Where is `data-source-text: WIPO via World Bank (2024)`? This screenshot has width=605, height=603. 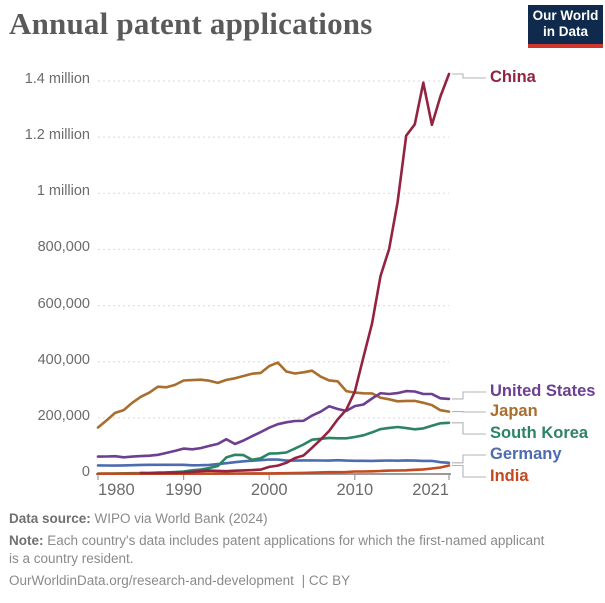
data-source-text: WIPO via World Bank (2024) is located at coordinates (181, 518).